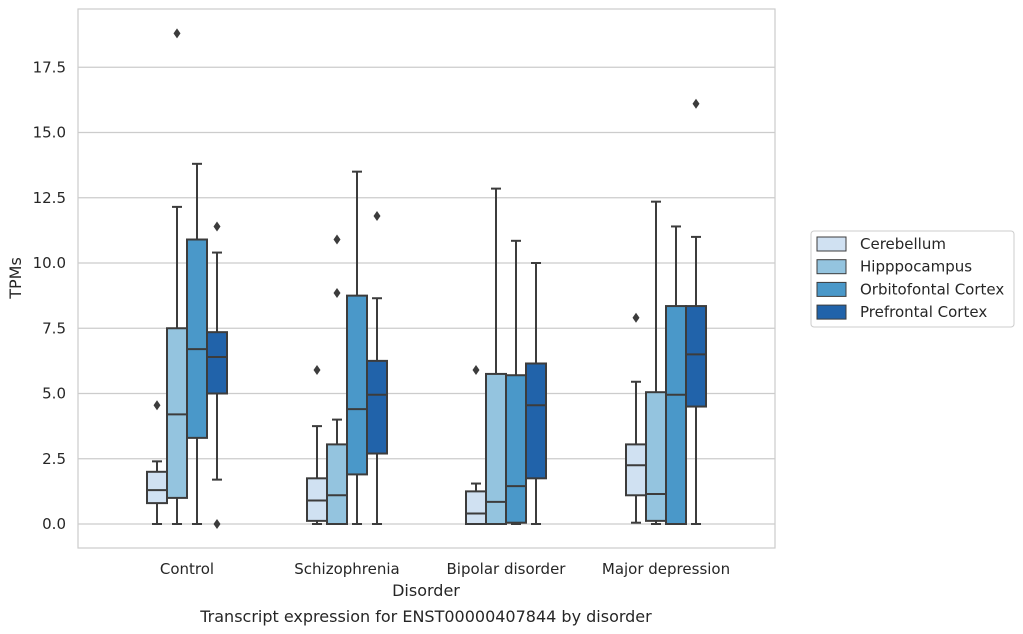  Describe the element at coordinates (932, 289) in the screenshot. I see `legend-label: Orbitofontal Cortex` at that location.